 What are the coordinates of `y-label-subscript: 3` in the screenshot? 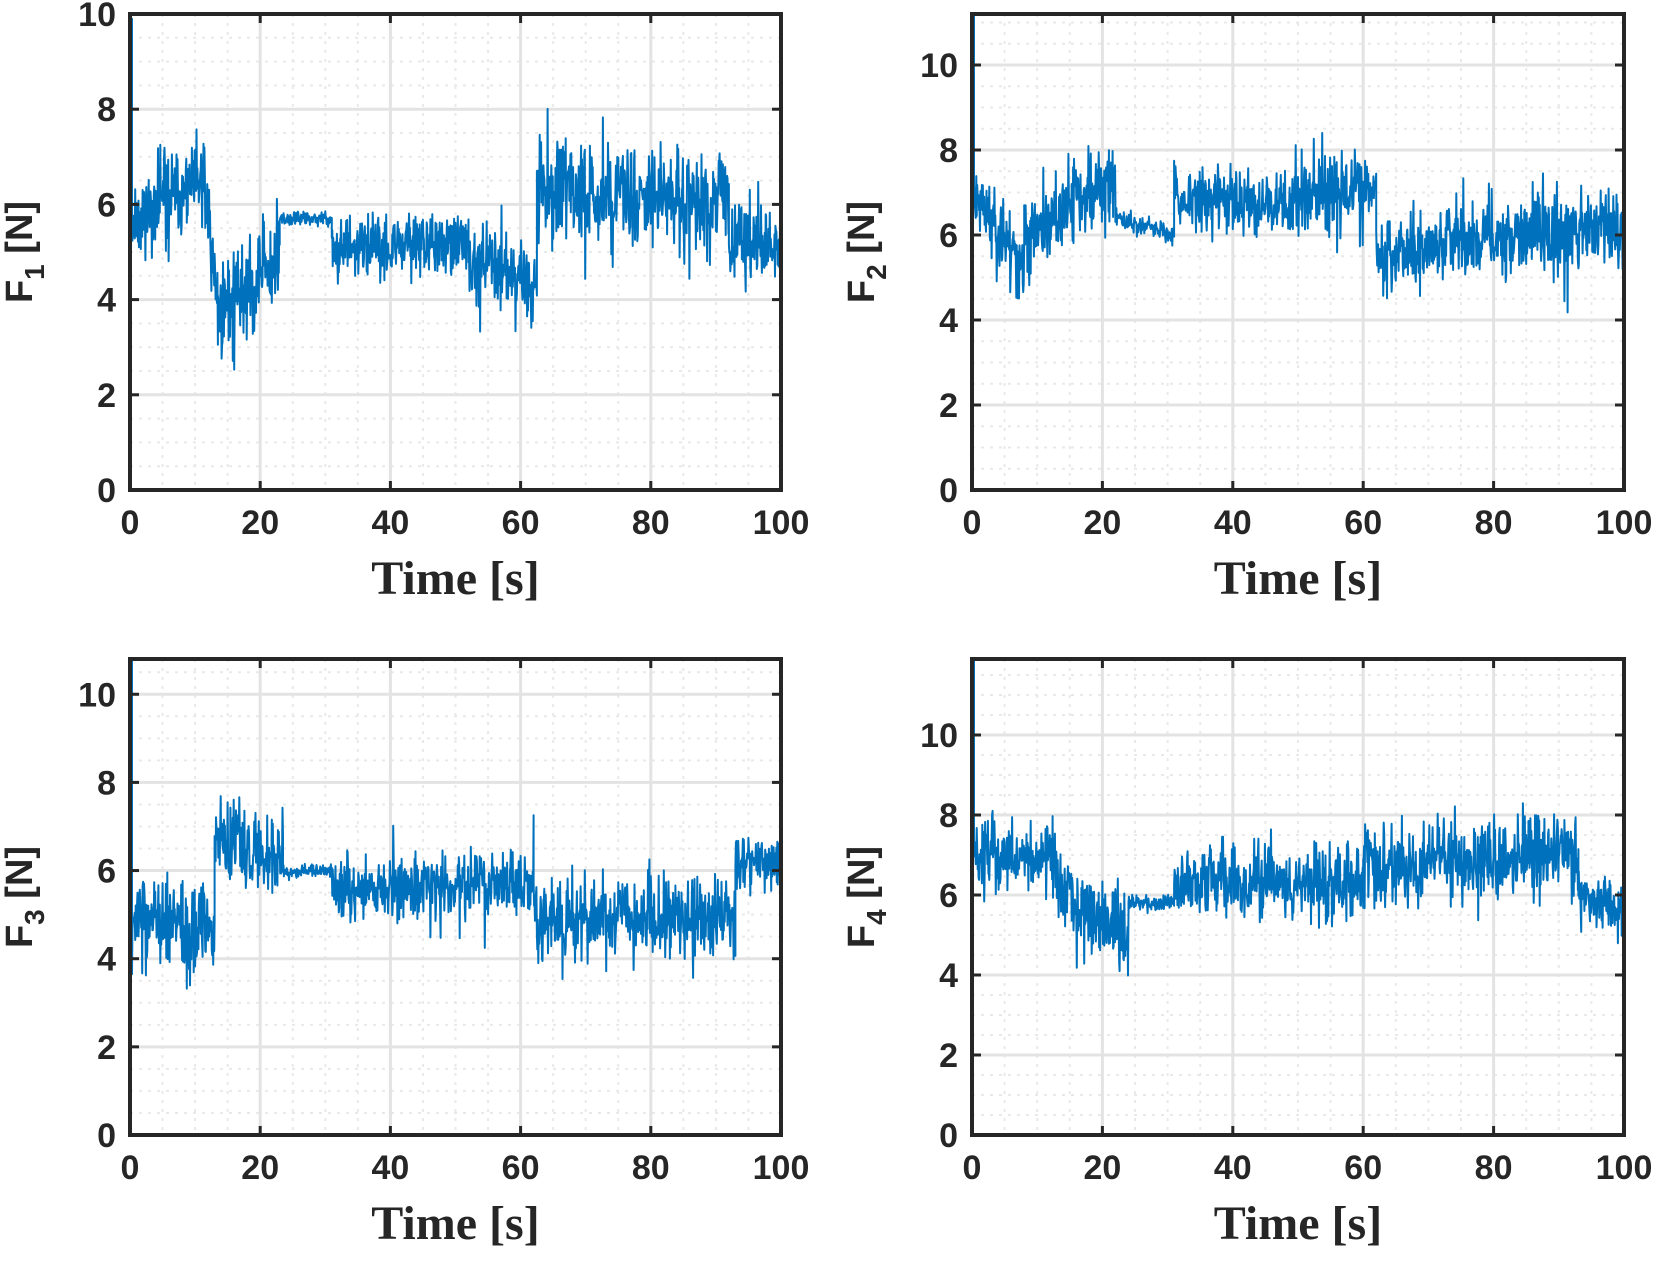 It's located at (34, 917).